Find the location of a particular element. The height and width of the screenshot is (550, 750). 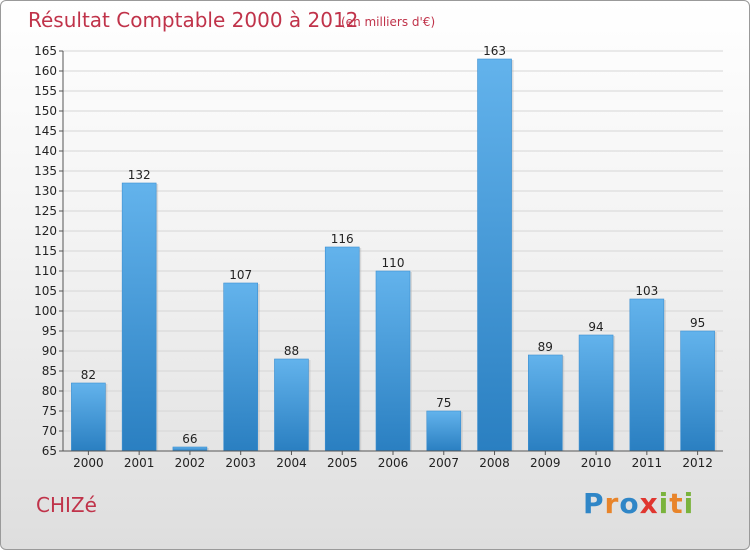

y-tick-label: 75 is located at coordinates (49, 411).